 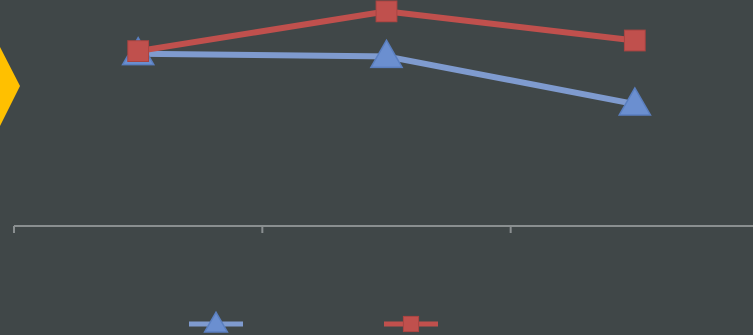 I want to click on legend, so click(x=313, y=321).